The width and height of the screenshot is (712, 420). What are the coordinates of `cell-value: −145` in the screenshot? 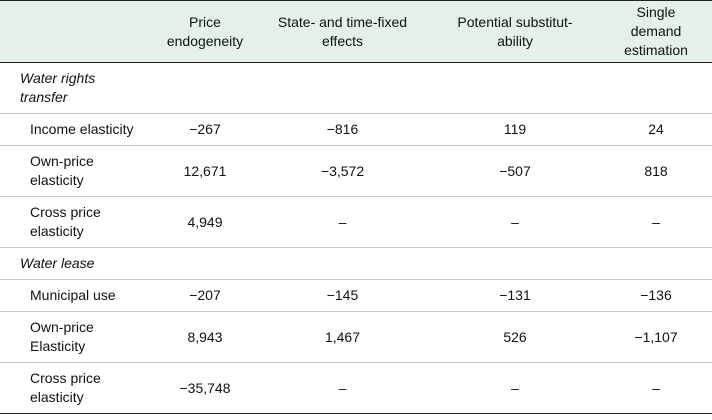 It's located at (342, 295).